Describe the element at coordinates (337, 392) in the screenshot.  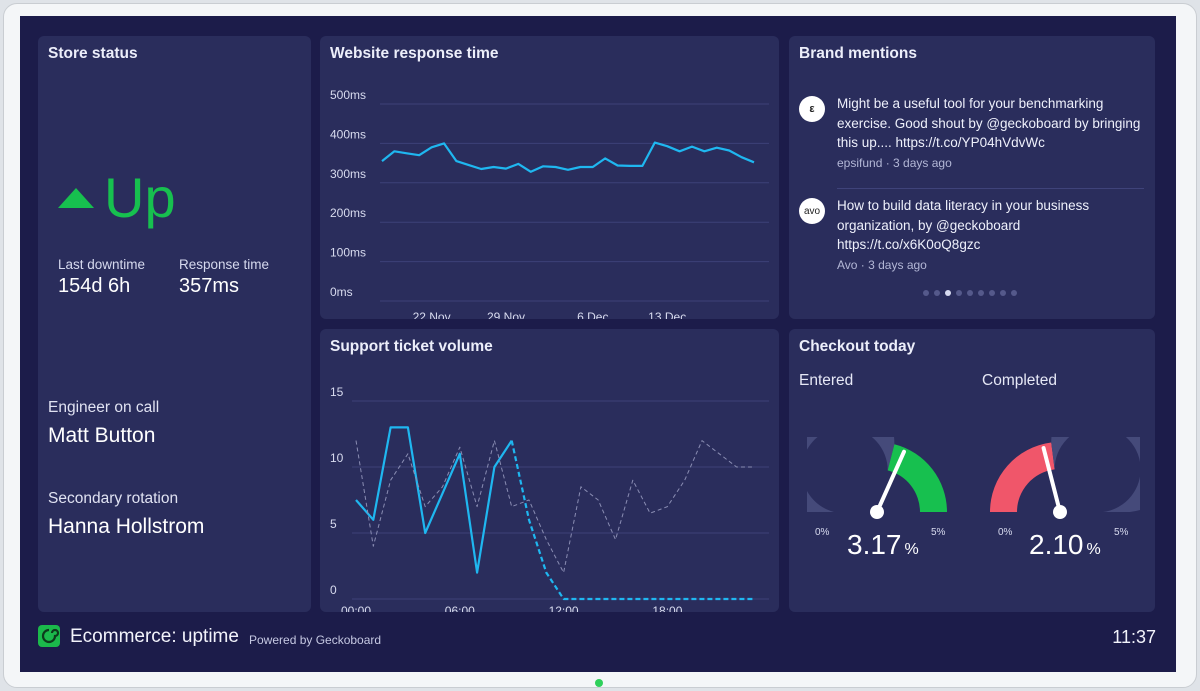
I see `y-tick-label: 15` at that location.